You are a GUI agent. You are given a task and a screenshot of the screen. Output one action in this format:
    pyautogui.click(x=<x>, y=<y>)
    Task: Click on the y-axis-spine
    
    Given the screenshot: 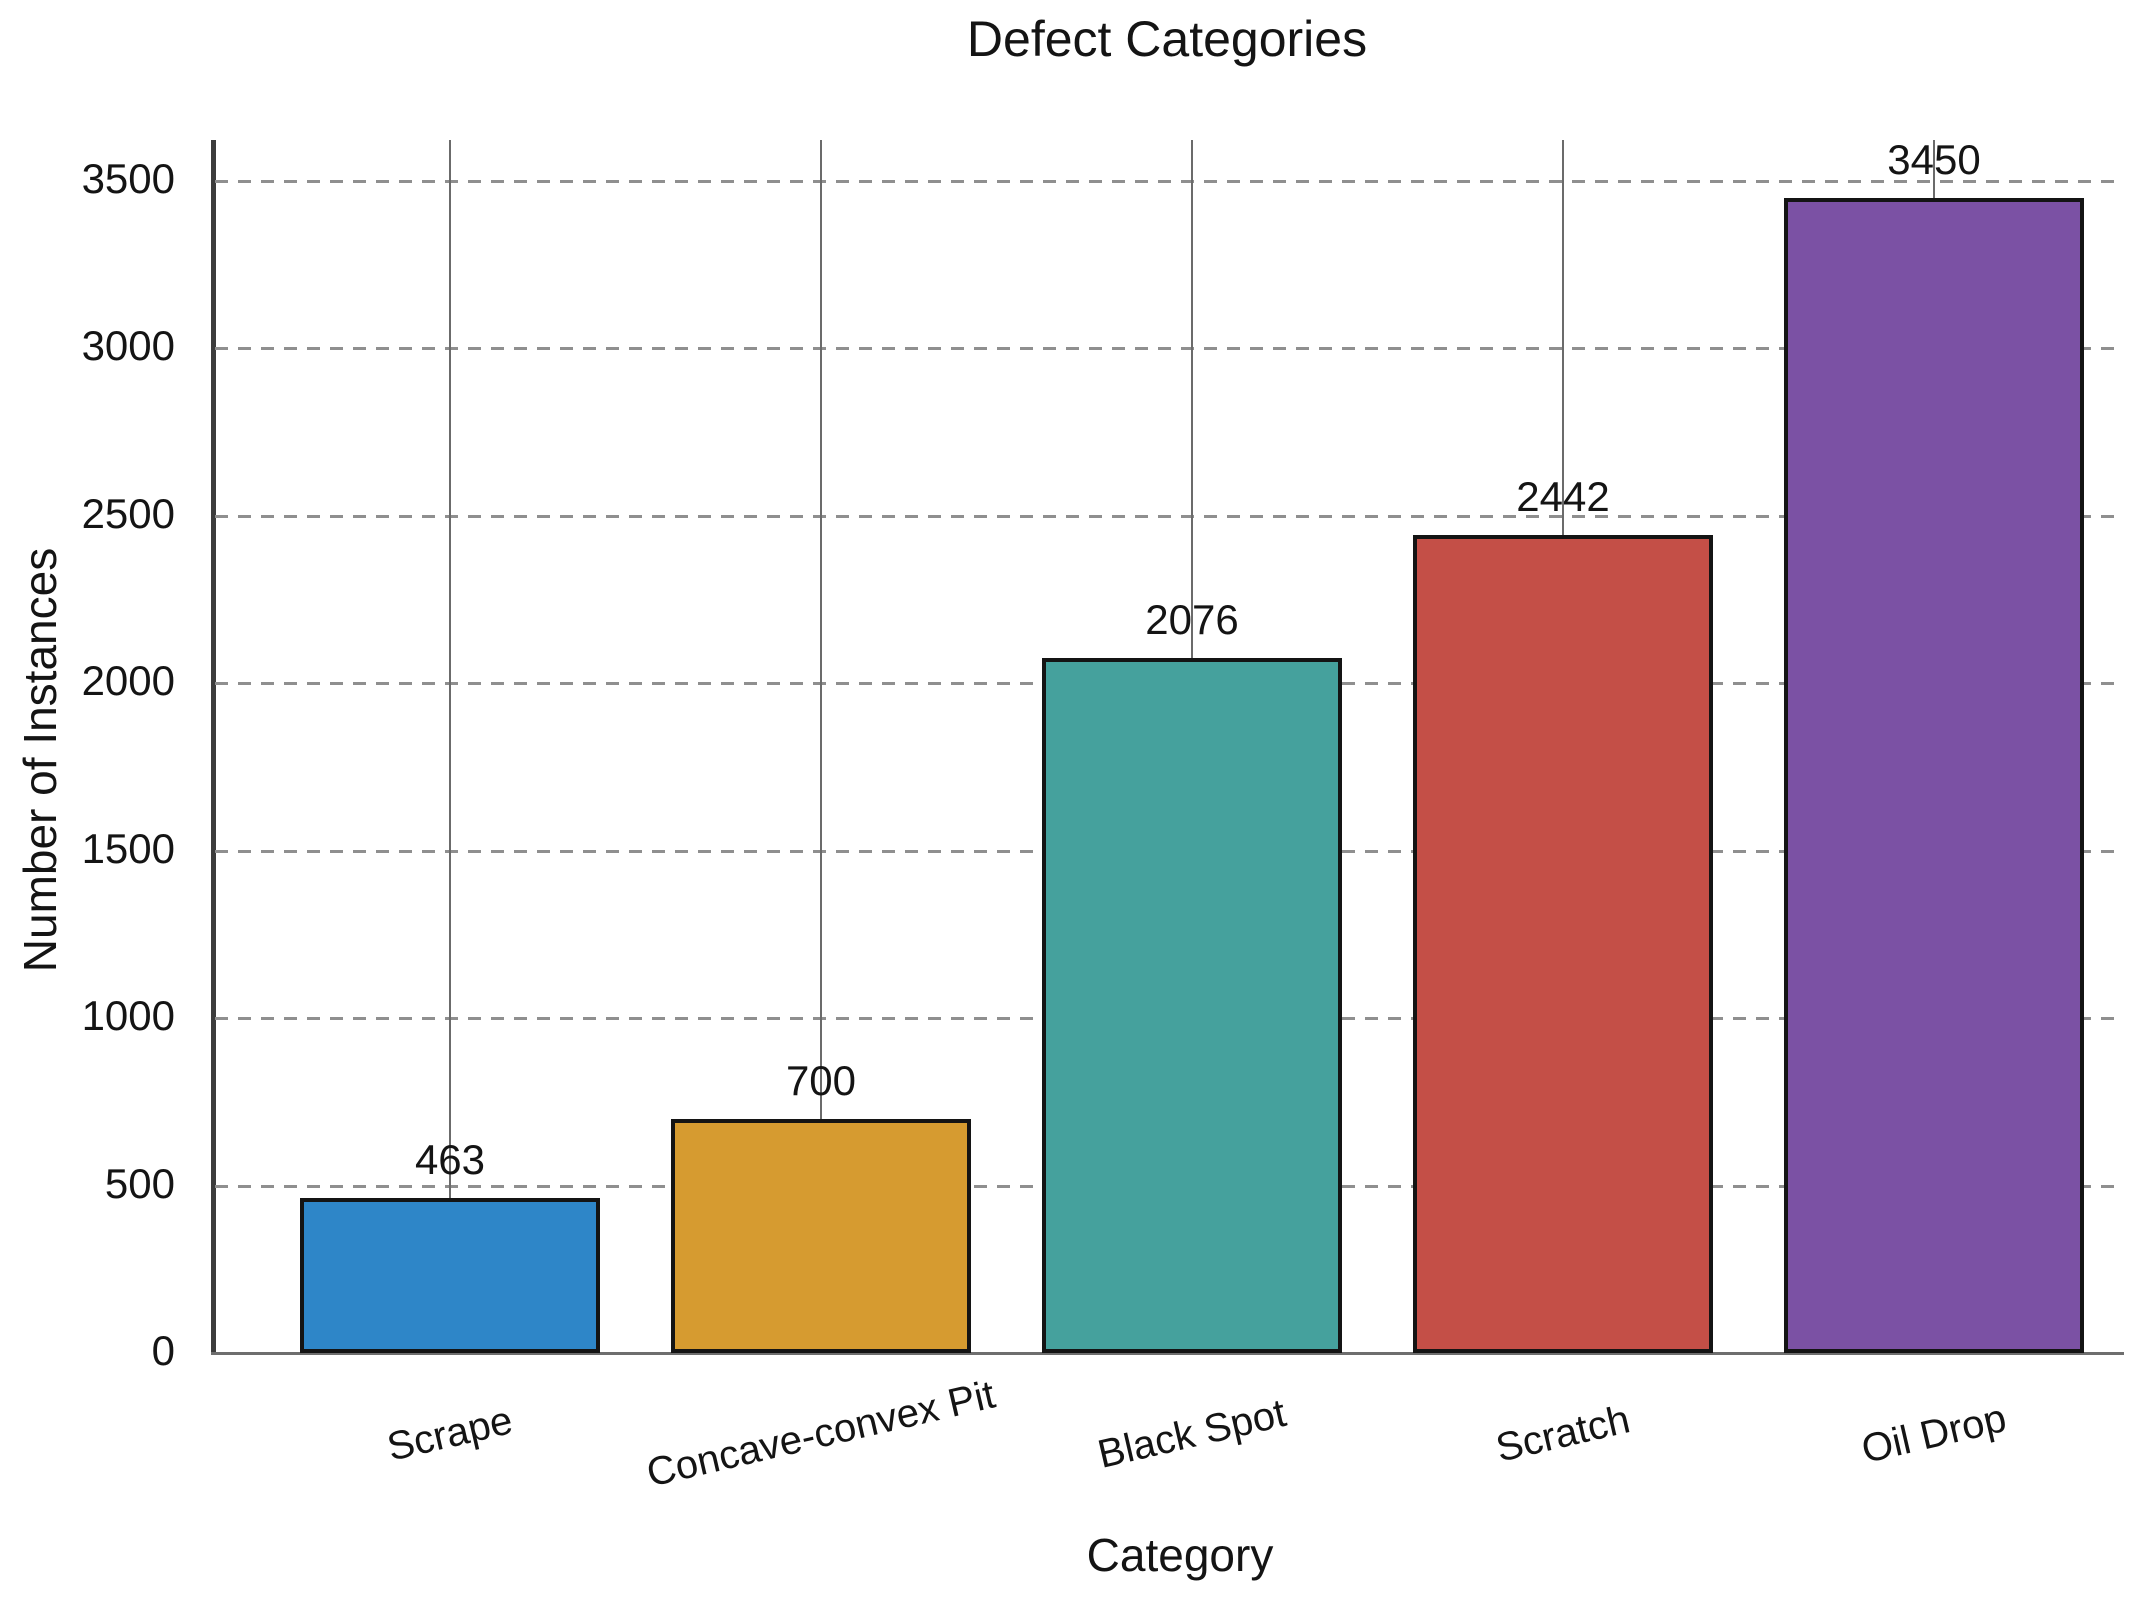 What is the action you would take?
    pyautogui.click(x=213, y=747)
    